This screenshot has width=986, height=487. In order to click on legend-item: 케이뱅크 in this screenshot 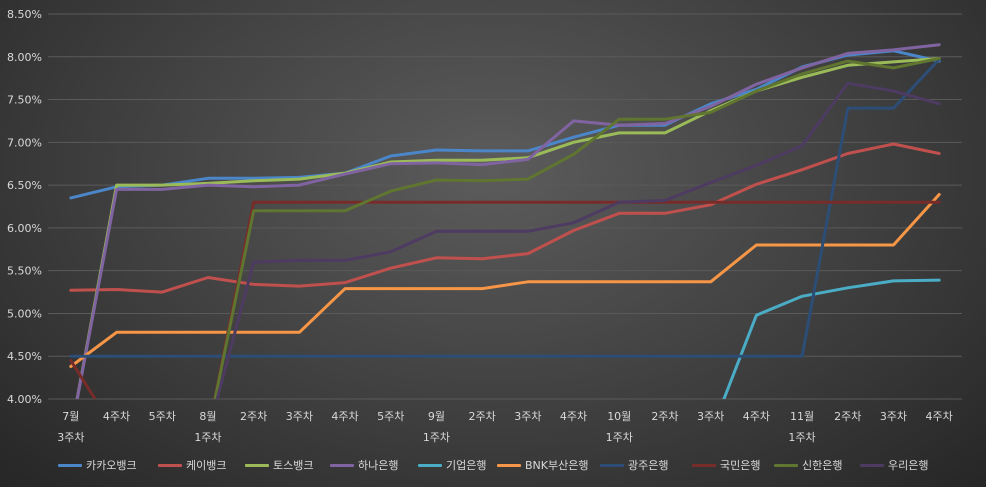, I will do `click(192, 465)`.